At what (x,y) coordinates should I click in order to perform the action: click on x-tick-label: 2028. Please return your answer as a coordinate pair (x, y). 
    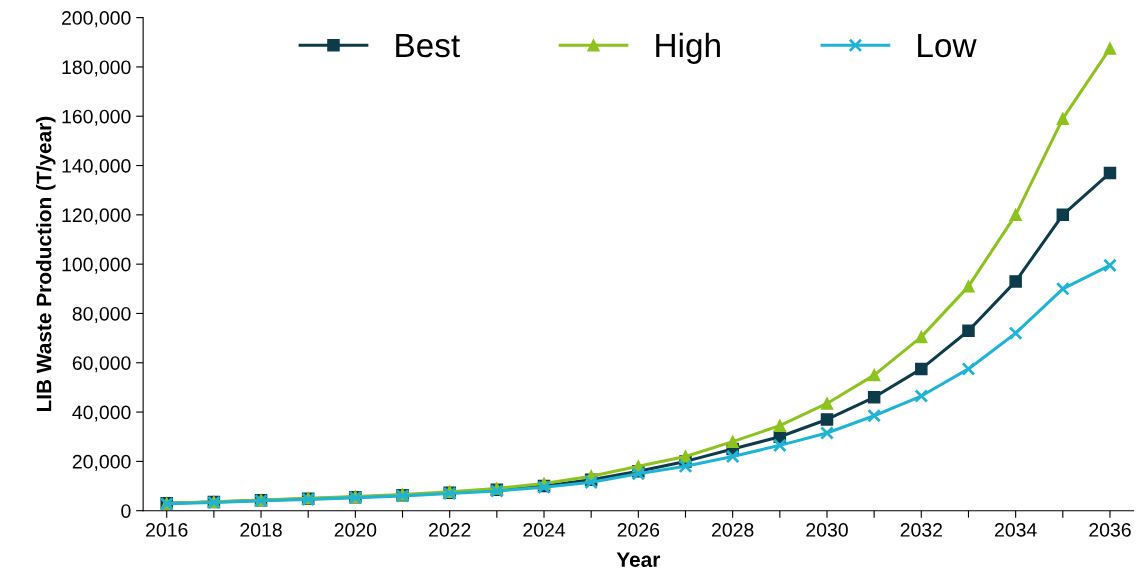
    Looking at the image, I should click on (733, 530).